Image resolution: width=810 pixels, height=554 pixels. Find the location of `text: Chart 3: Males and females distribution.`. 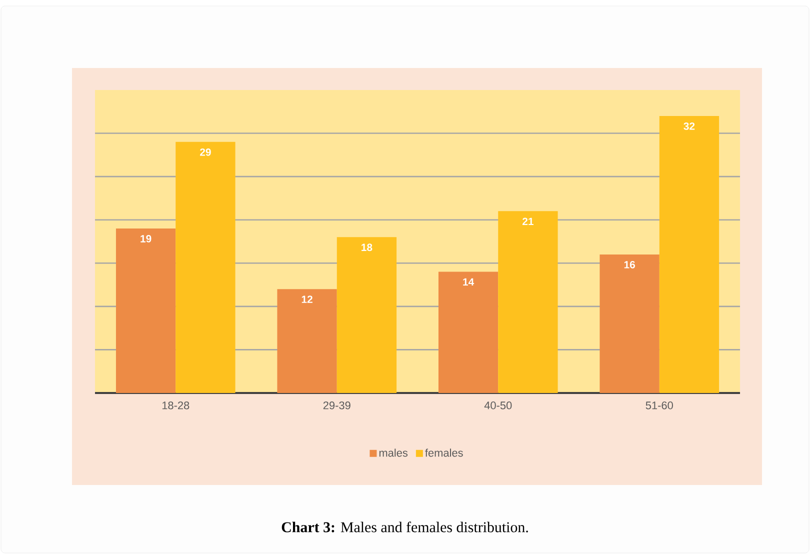

text: Chart 3: Males and females distribution. is located at coordinates (405, 527).